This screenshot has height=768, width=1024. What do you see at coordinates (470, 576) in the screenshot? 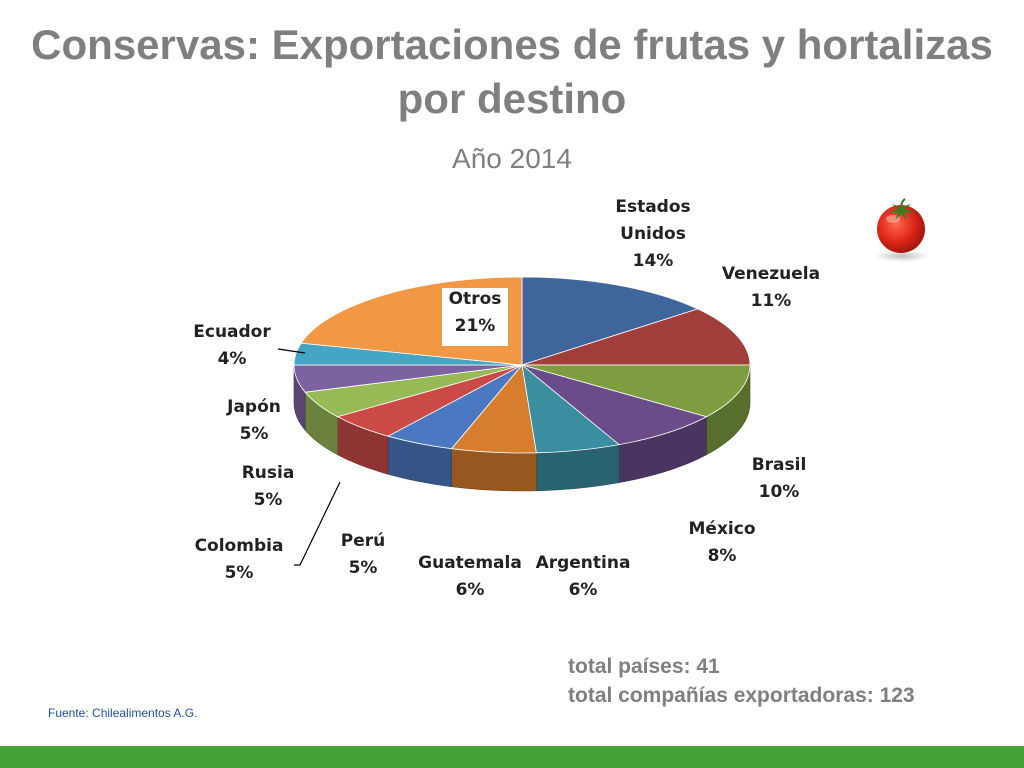
I see `data-label-guatemala: Guatemala 6%` at bounding box center [470, 576].